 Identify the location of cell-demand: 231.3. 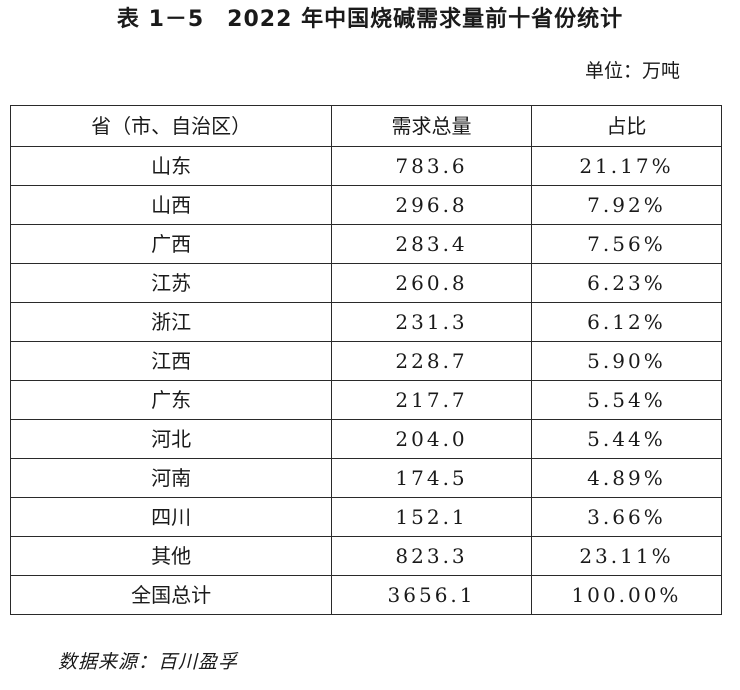
(431, 322).